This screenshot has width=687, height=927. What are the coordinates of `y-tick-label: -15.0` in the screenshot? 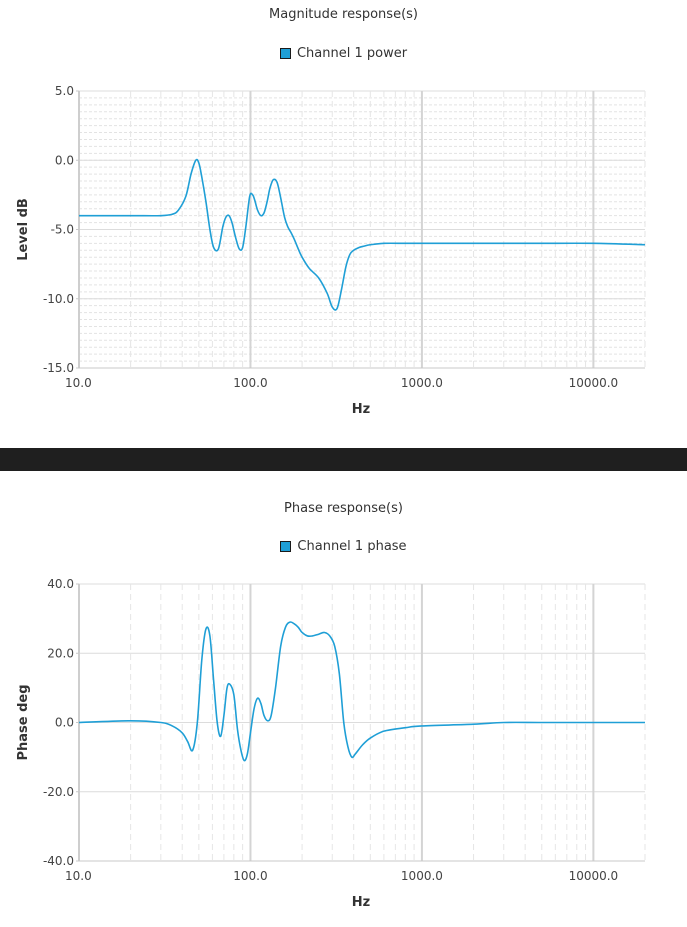 It's located at (58, 368).